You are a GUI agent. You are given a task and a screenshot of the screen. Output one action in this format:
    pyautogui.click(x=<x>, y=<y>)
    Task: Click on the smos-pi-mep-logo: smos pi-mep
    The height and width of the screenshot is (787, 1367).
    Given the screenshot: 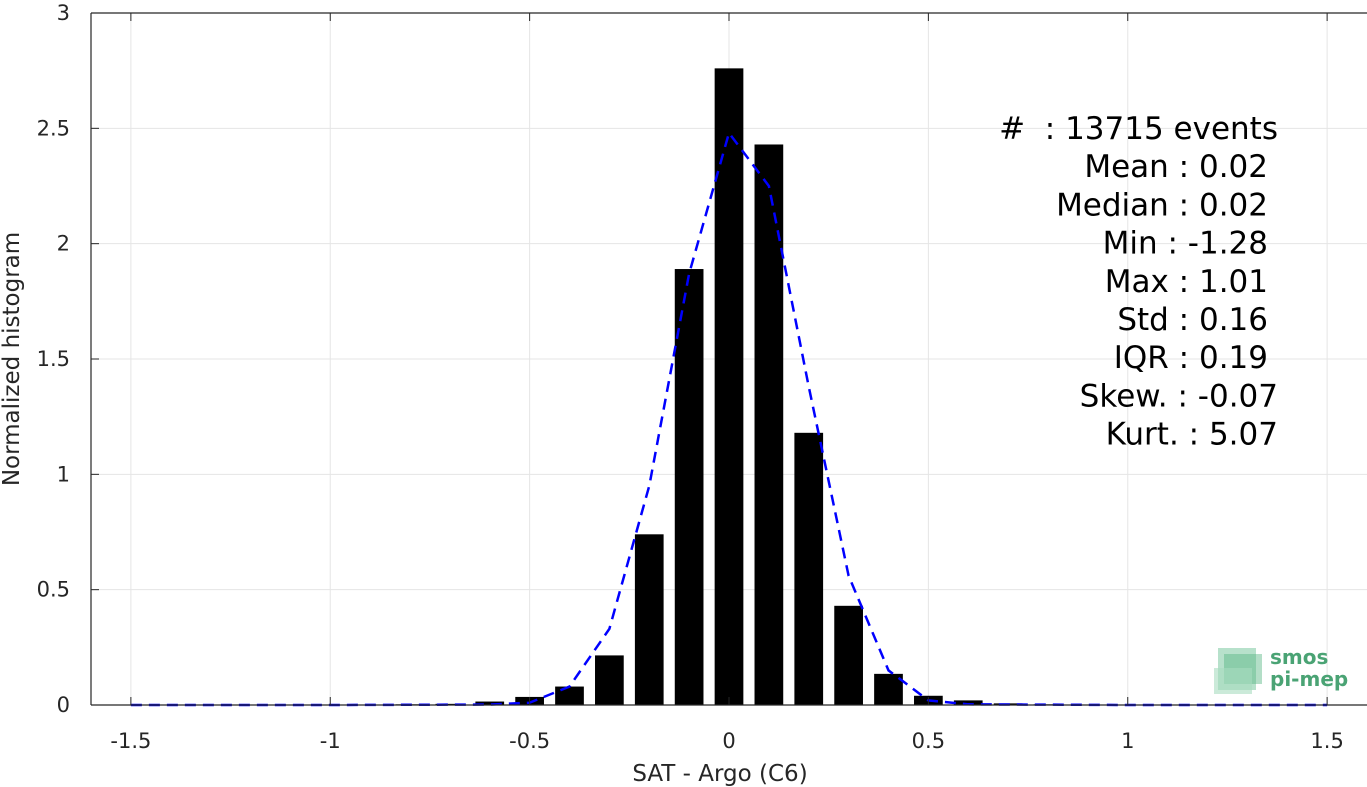 What is the action you would take?
    pyautogui.click(x=1281, y=669)
    